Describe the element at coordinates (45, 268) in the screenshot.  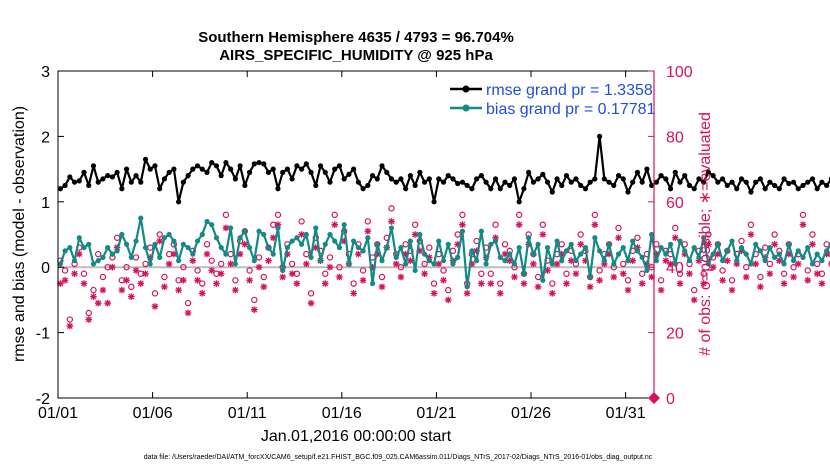
I see `y-tick-label: 0` at that location.